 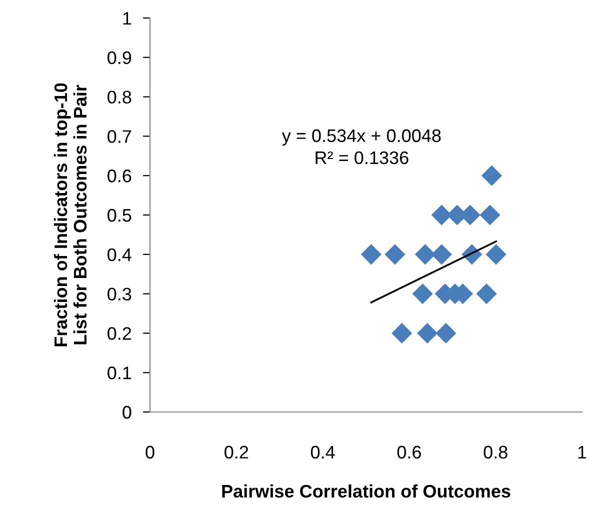 I want to click on x-axis-title: Pairwise Correlation of Outcomes, so click(x=366, y=491).